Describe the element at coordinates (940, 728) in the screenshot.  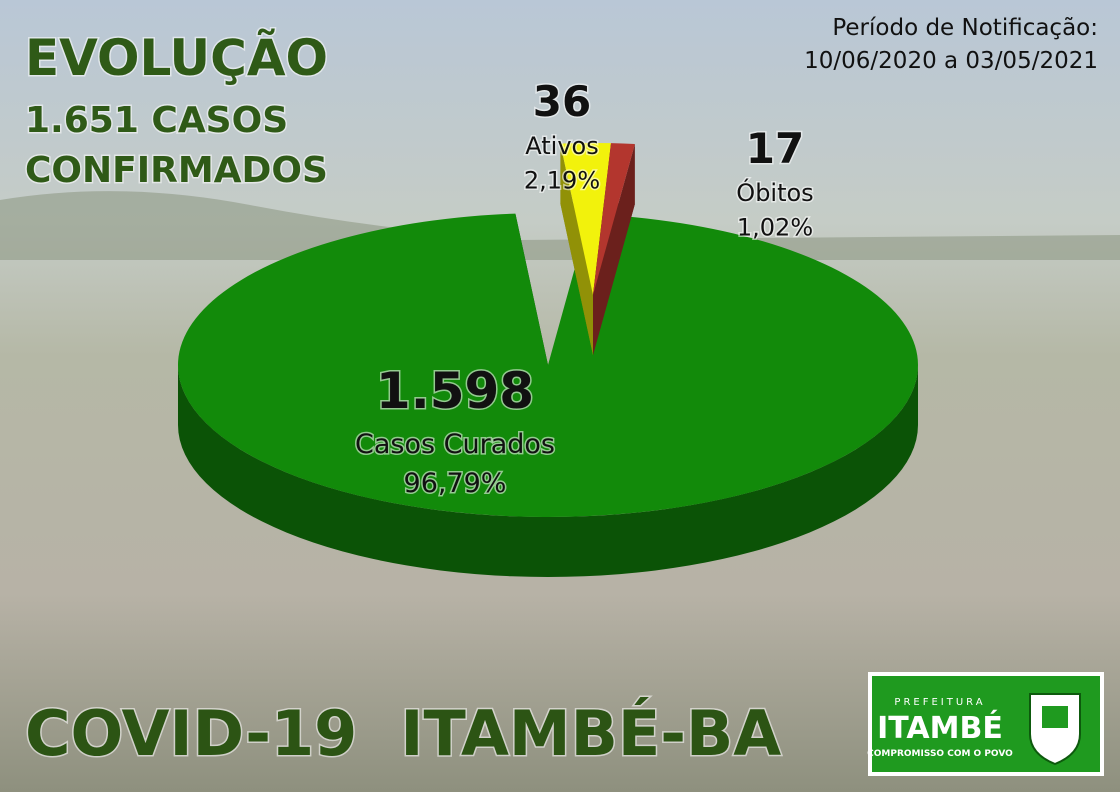
I see `logo-name: ITAMBÉ` at that location.